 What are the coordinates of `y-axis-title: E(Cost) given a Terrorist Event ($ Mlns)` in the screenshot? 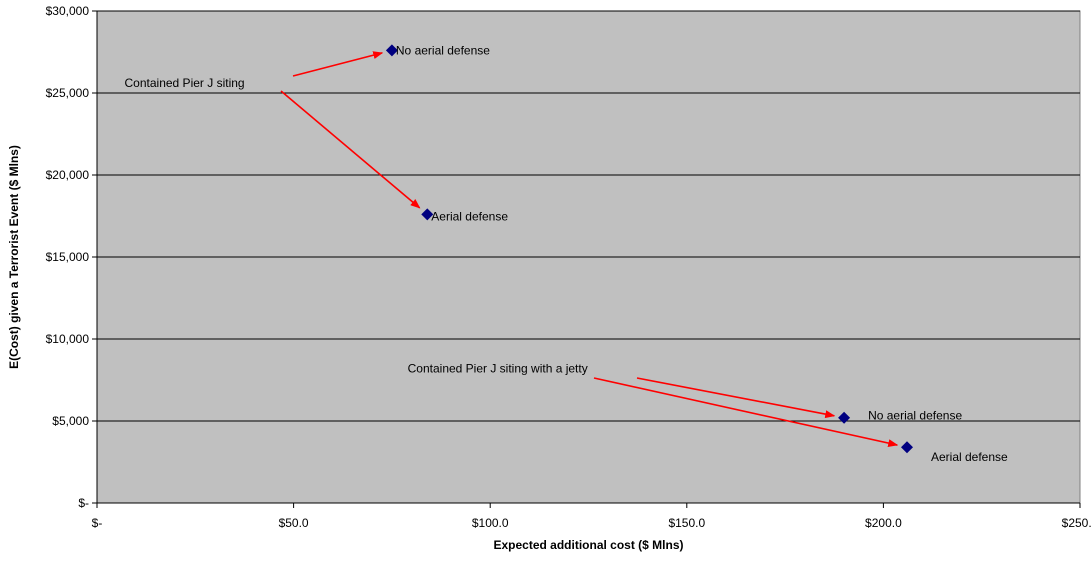 It's located at (14, 257).